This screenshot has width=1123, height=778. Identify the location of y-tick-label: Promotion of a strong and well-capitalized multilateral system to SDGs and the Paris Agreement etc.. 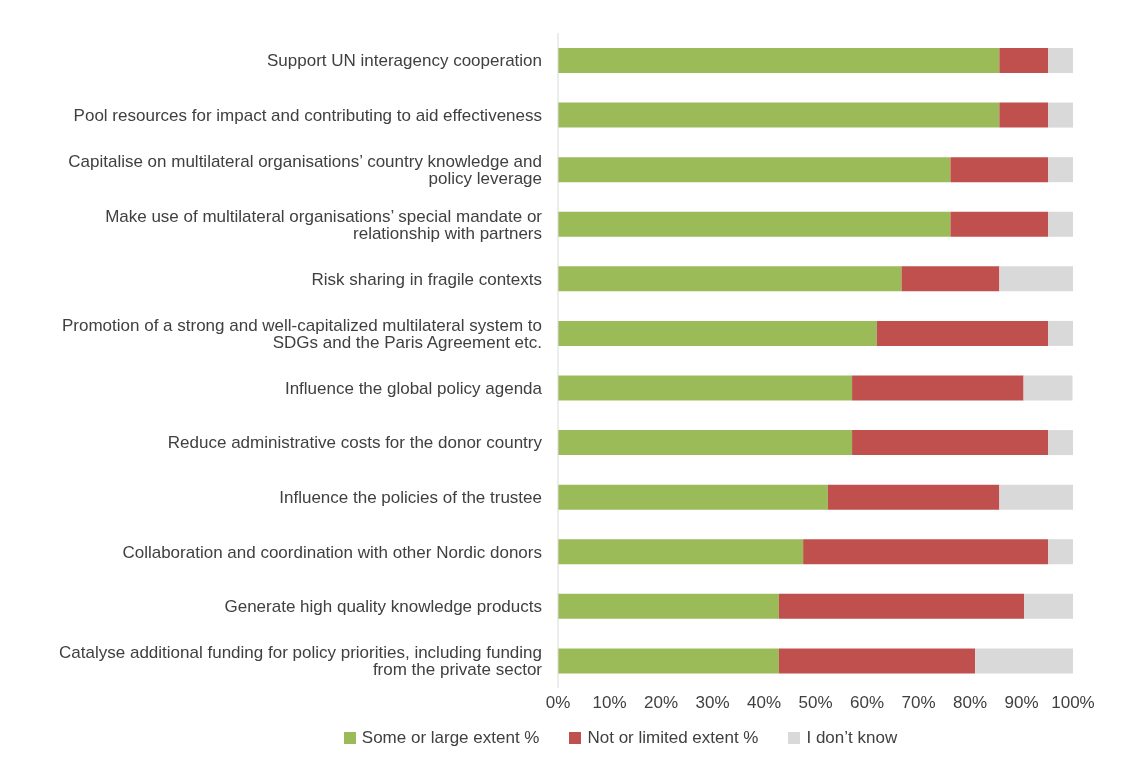
(302, 333).